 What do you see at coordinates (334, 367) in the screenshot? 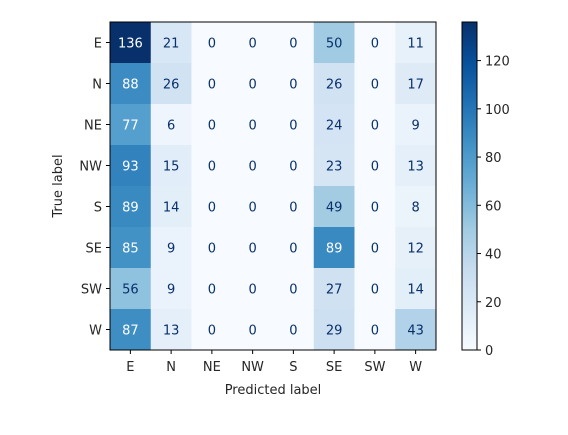
I see `x-tick-label: SE` at bounding box center [334, 367].